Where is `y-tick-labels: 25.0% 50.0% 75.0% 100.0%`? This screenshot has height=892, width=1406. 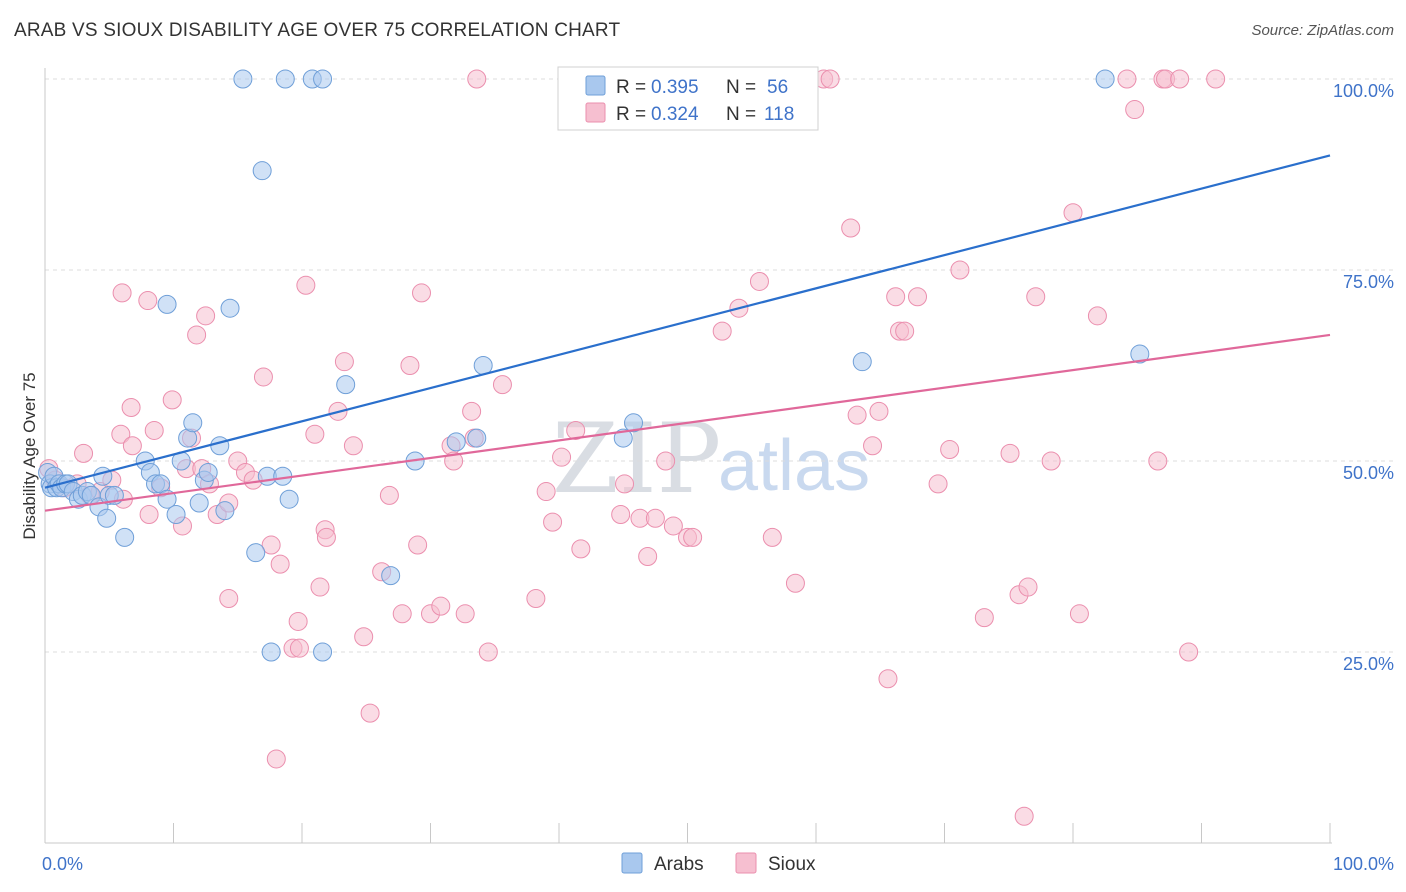 y-tick-labels: 25.0% 50.0% 75.0% 100.0% is located at coordinates (1363, 377).